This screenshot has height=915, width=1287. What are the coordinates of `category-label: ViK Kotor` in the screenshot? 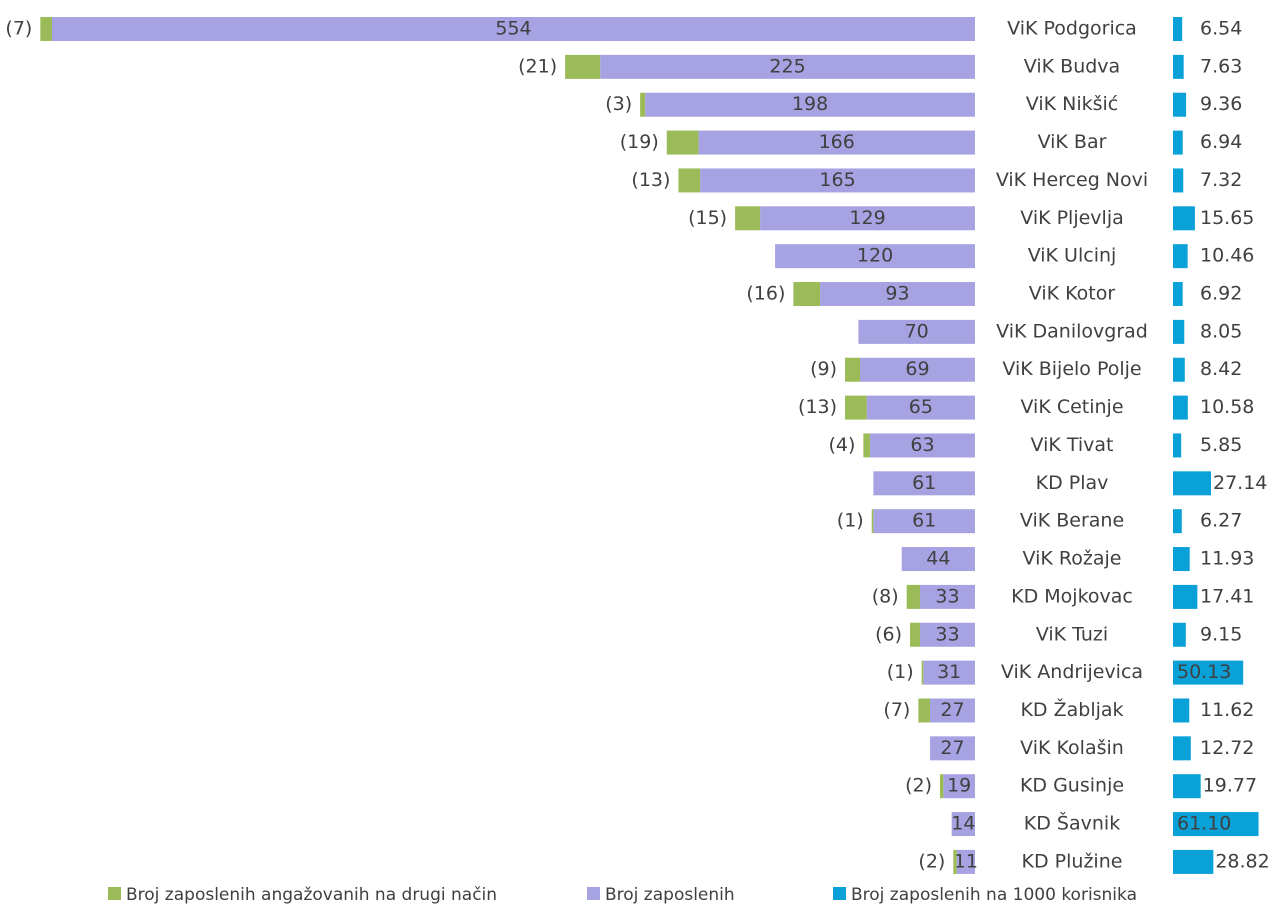 It's located at (1072, 294).